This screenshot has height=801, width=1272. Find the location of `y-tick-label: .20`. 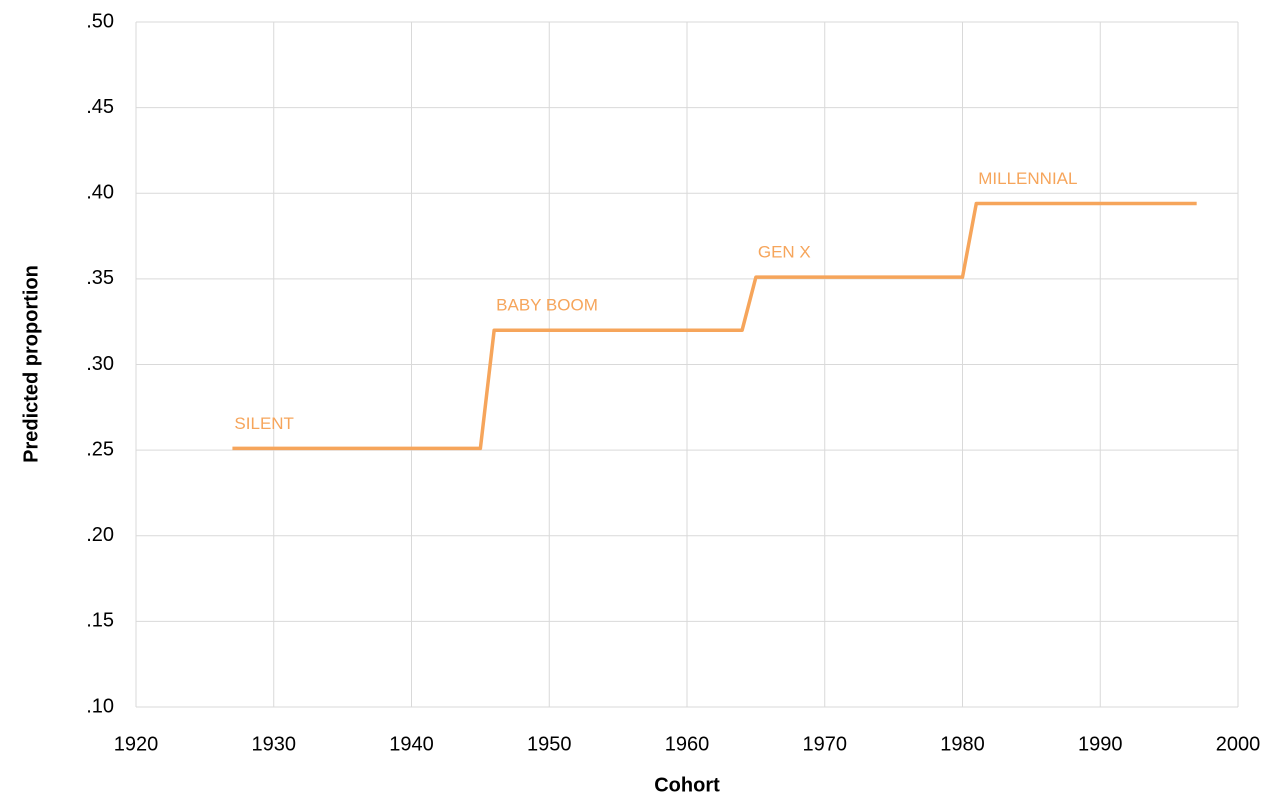

y-tick-label: .20 is located at coordinates (100, 535).